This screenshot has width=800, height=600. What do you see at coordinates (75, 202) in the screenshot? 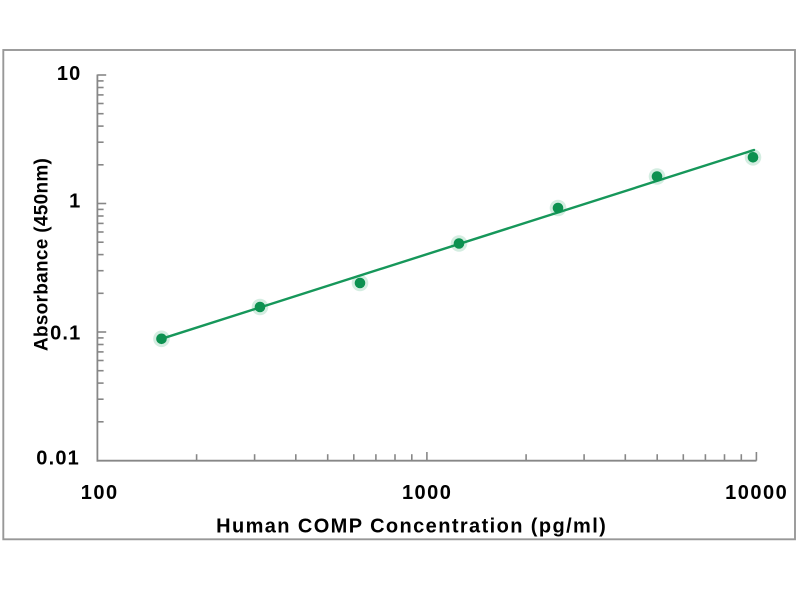
I see `svg-text: 1` at bounding box center [75, 202].